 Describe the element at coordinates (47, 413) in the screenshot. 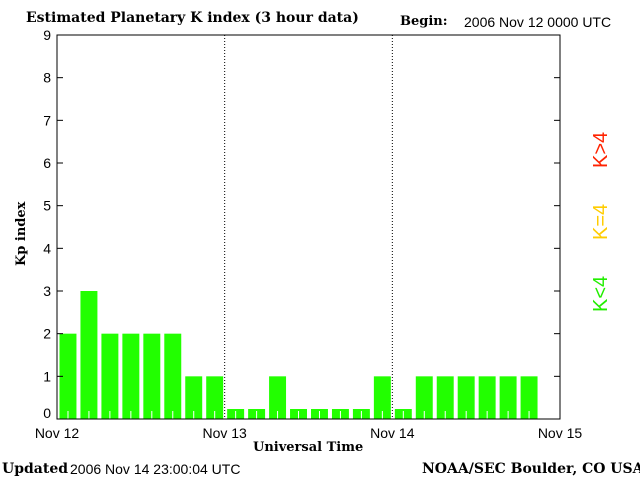

I see `y-tick-label: 0` at that location.